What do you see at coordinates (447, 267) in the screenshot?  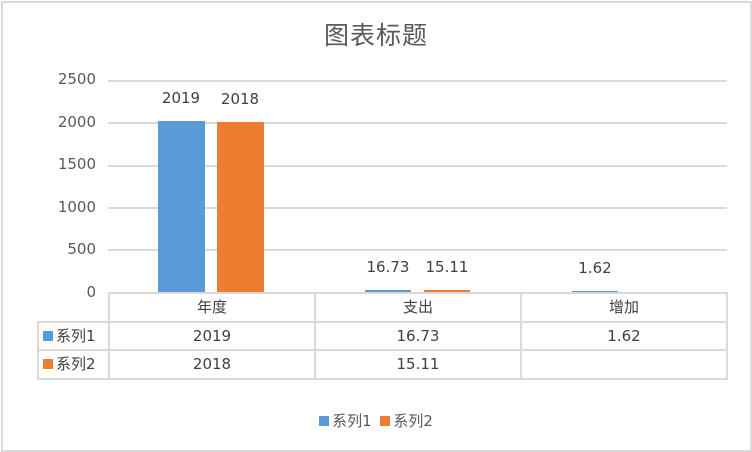 I see `data-label: 15.11` at bounding box center [447, 267].